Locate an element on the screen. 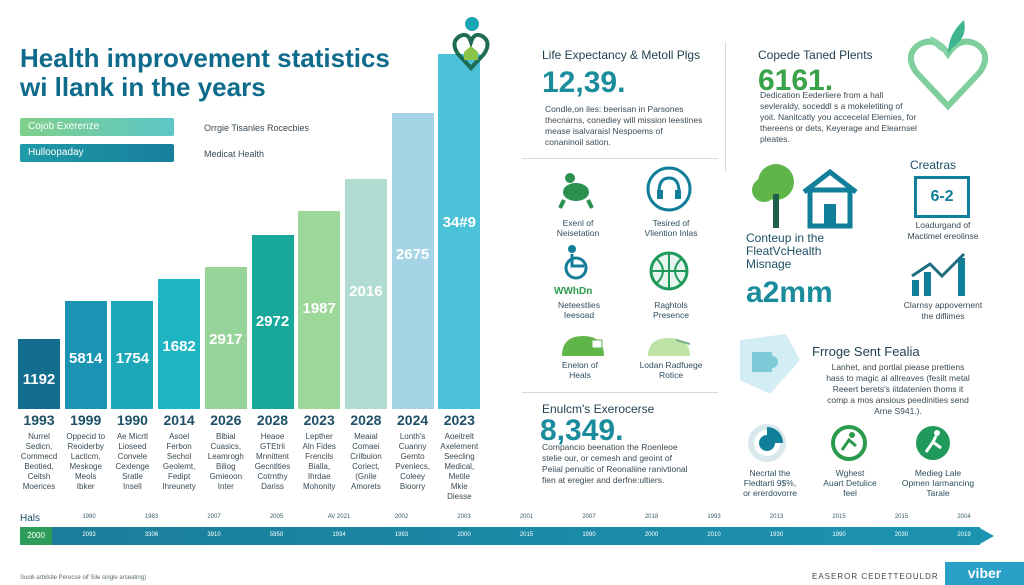 The width and height of the screenshot is (1024, 585). panel-divider-vertical is located at coordinates (725, 107).